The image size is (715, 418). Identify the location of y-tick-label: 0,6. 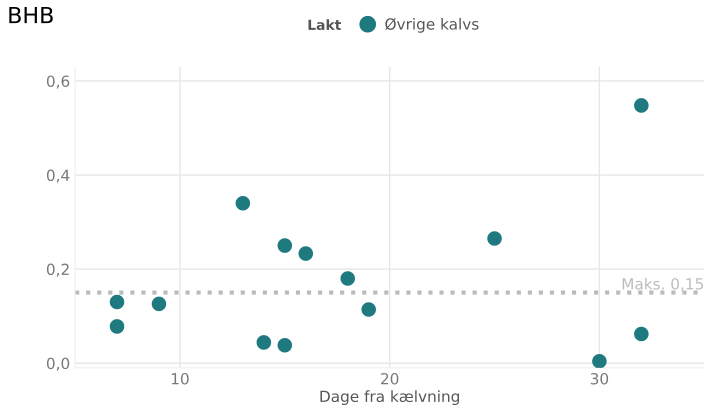
(58, 82).